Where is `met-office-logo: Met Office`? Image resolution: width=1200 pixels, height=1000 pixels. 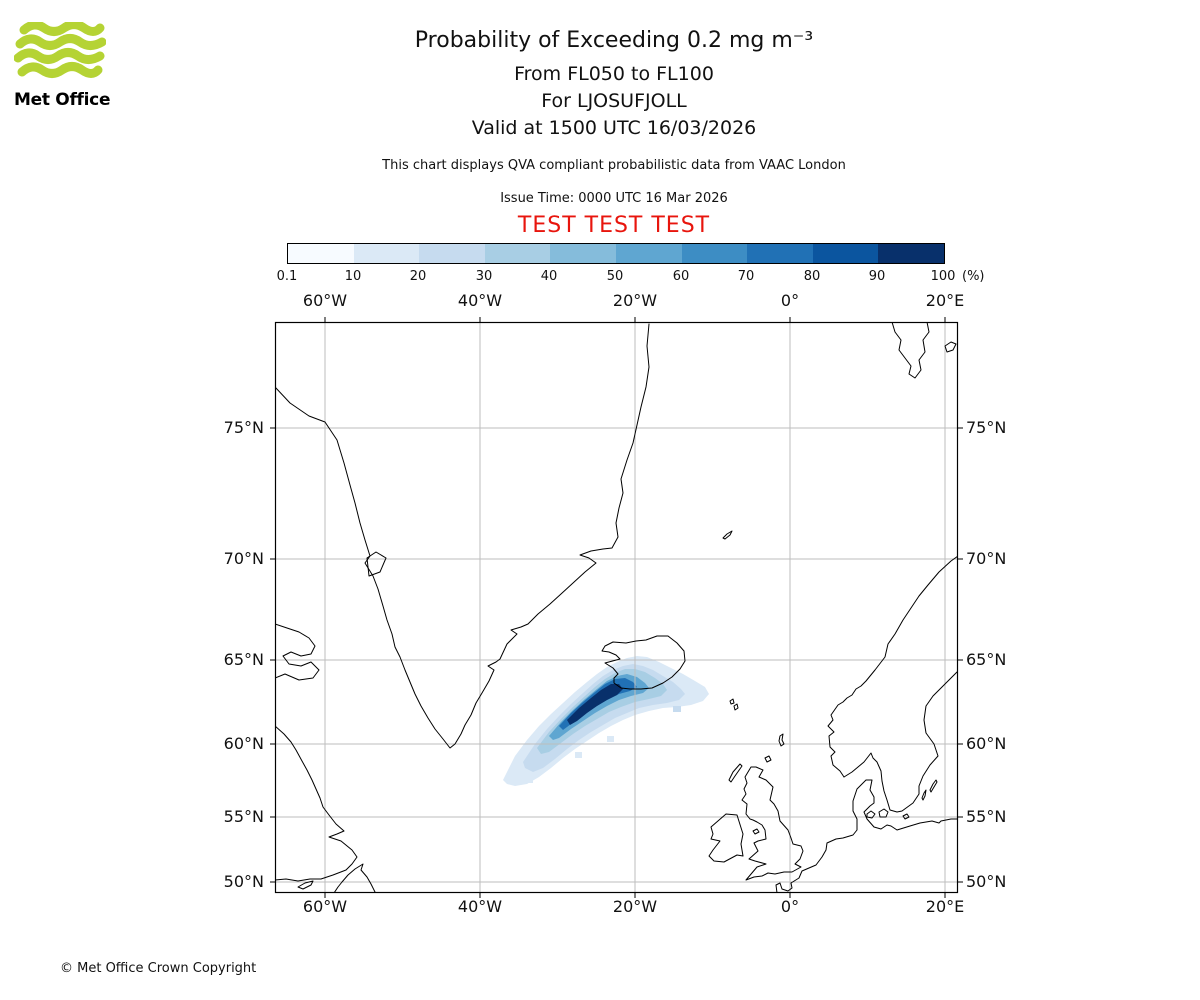
met-office-logo: Met Office is located at coordinates (68, 65).